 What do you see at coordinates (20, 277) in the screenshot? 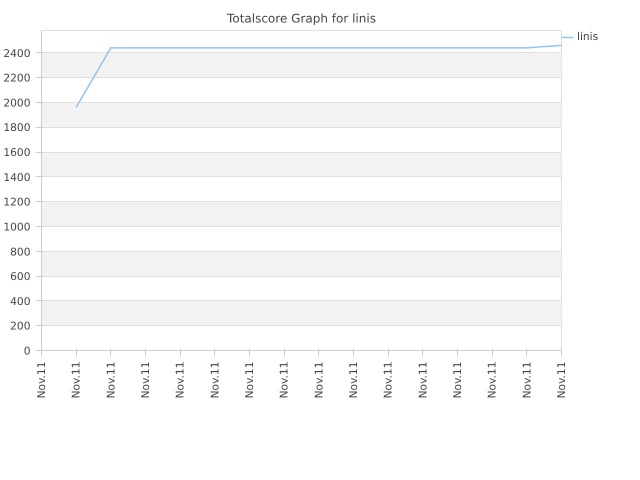
I see `y-tick-label: 600` at bounding box center [20, 277].